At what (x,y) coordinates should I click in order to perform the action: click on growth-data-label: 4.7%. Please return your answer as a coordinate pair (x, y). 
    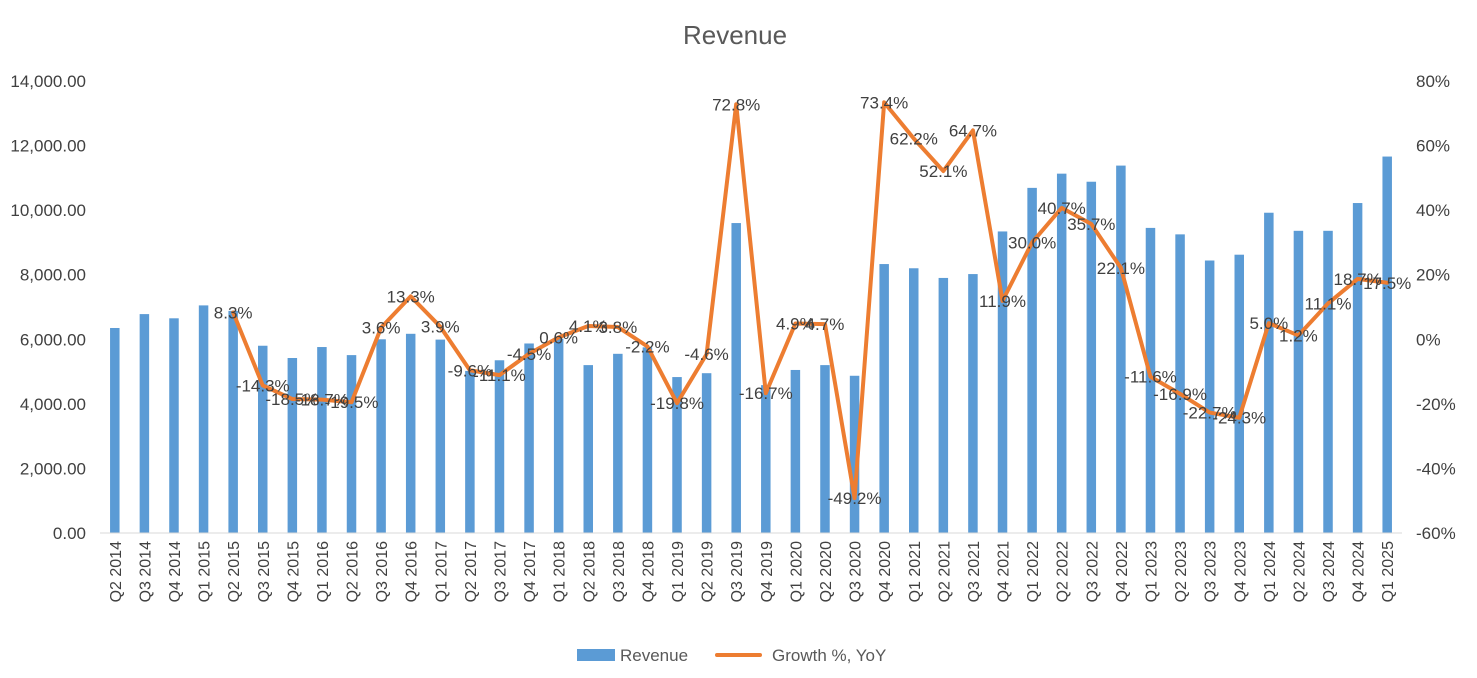
    Looking at the image, I should click on (825, 324).